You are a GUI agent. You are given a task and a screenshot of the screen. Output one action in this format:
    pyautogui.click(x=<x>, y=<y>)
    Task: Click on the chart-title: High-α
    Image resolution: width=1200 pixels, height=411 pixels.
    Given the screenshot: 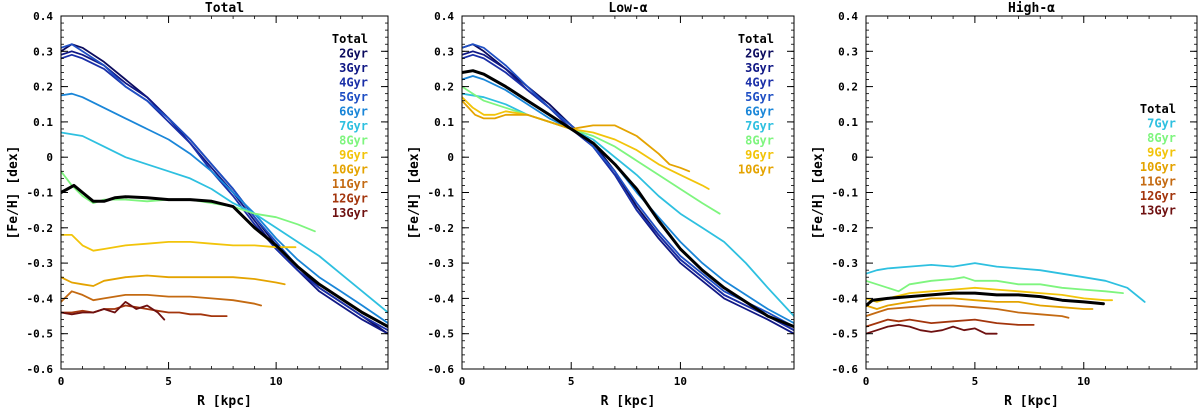 What is the action you would take?
    pyautogui.click(x=1031, y=8)
    